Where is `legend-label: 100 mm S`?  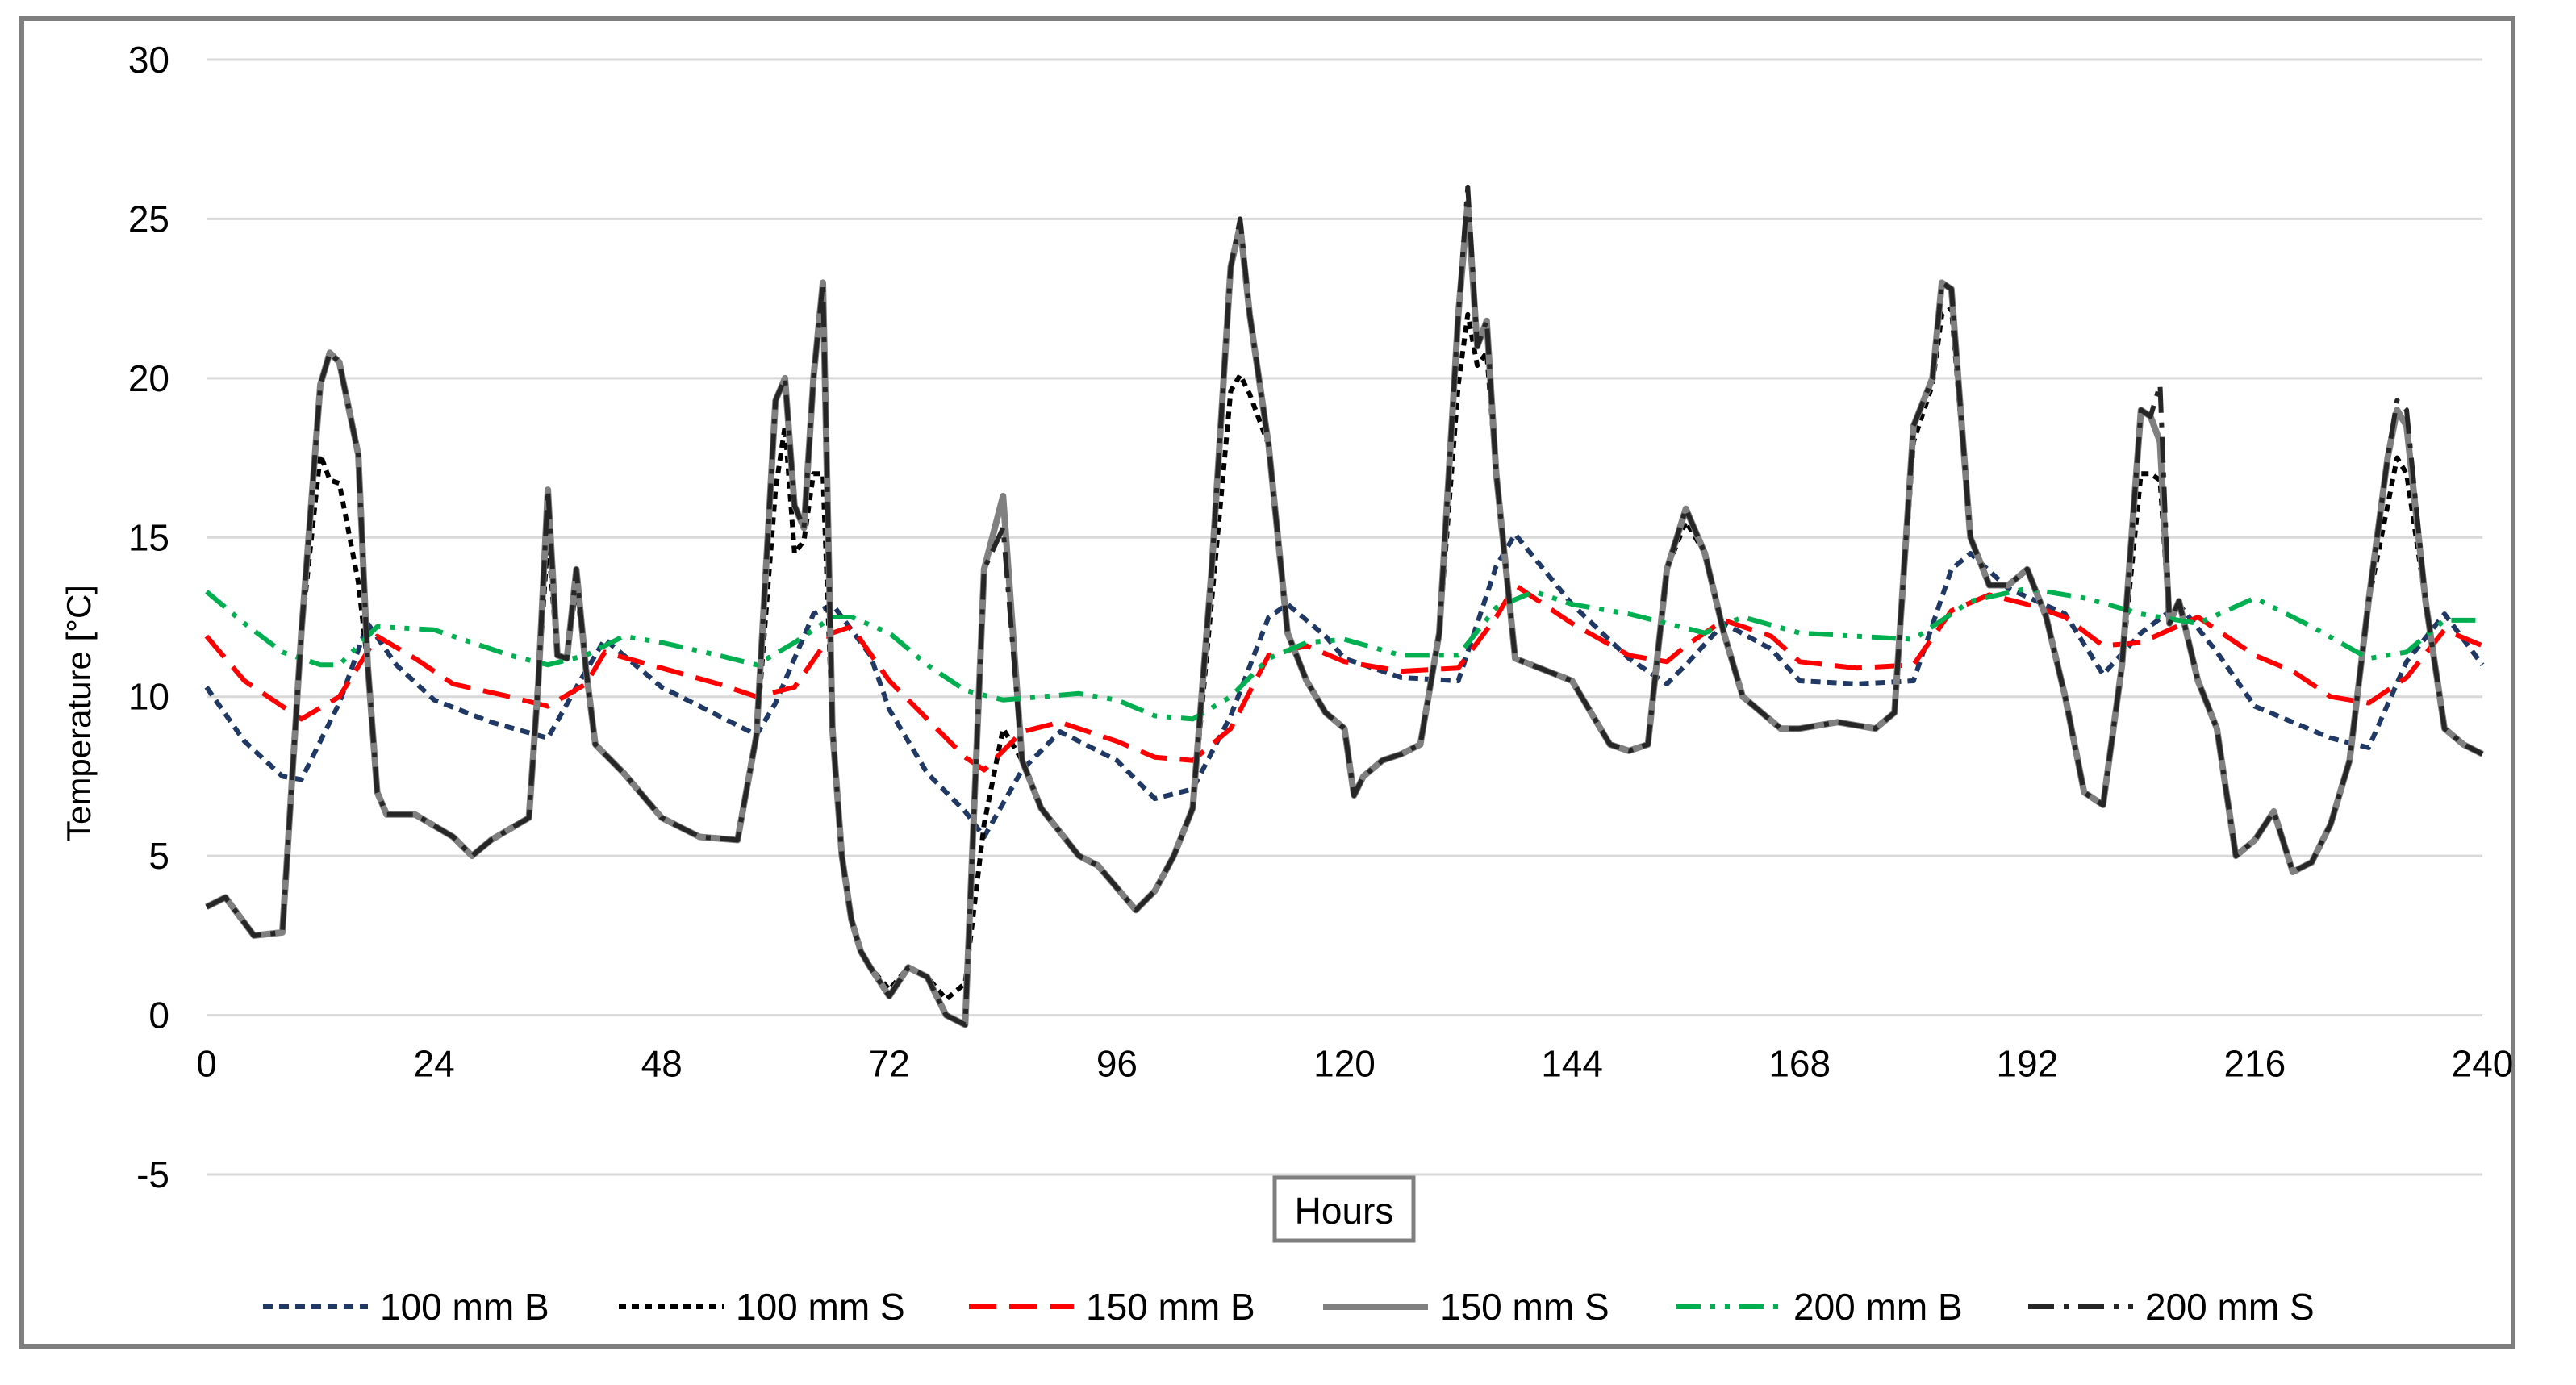
legend-label: 100 mm S is located at coordinates (820, 1307).